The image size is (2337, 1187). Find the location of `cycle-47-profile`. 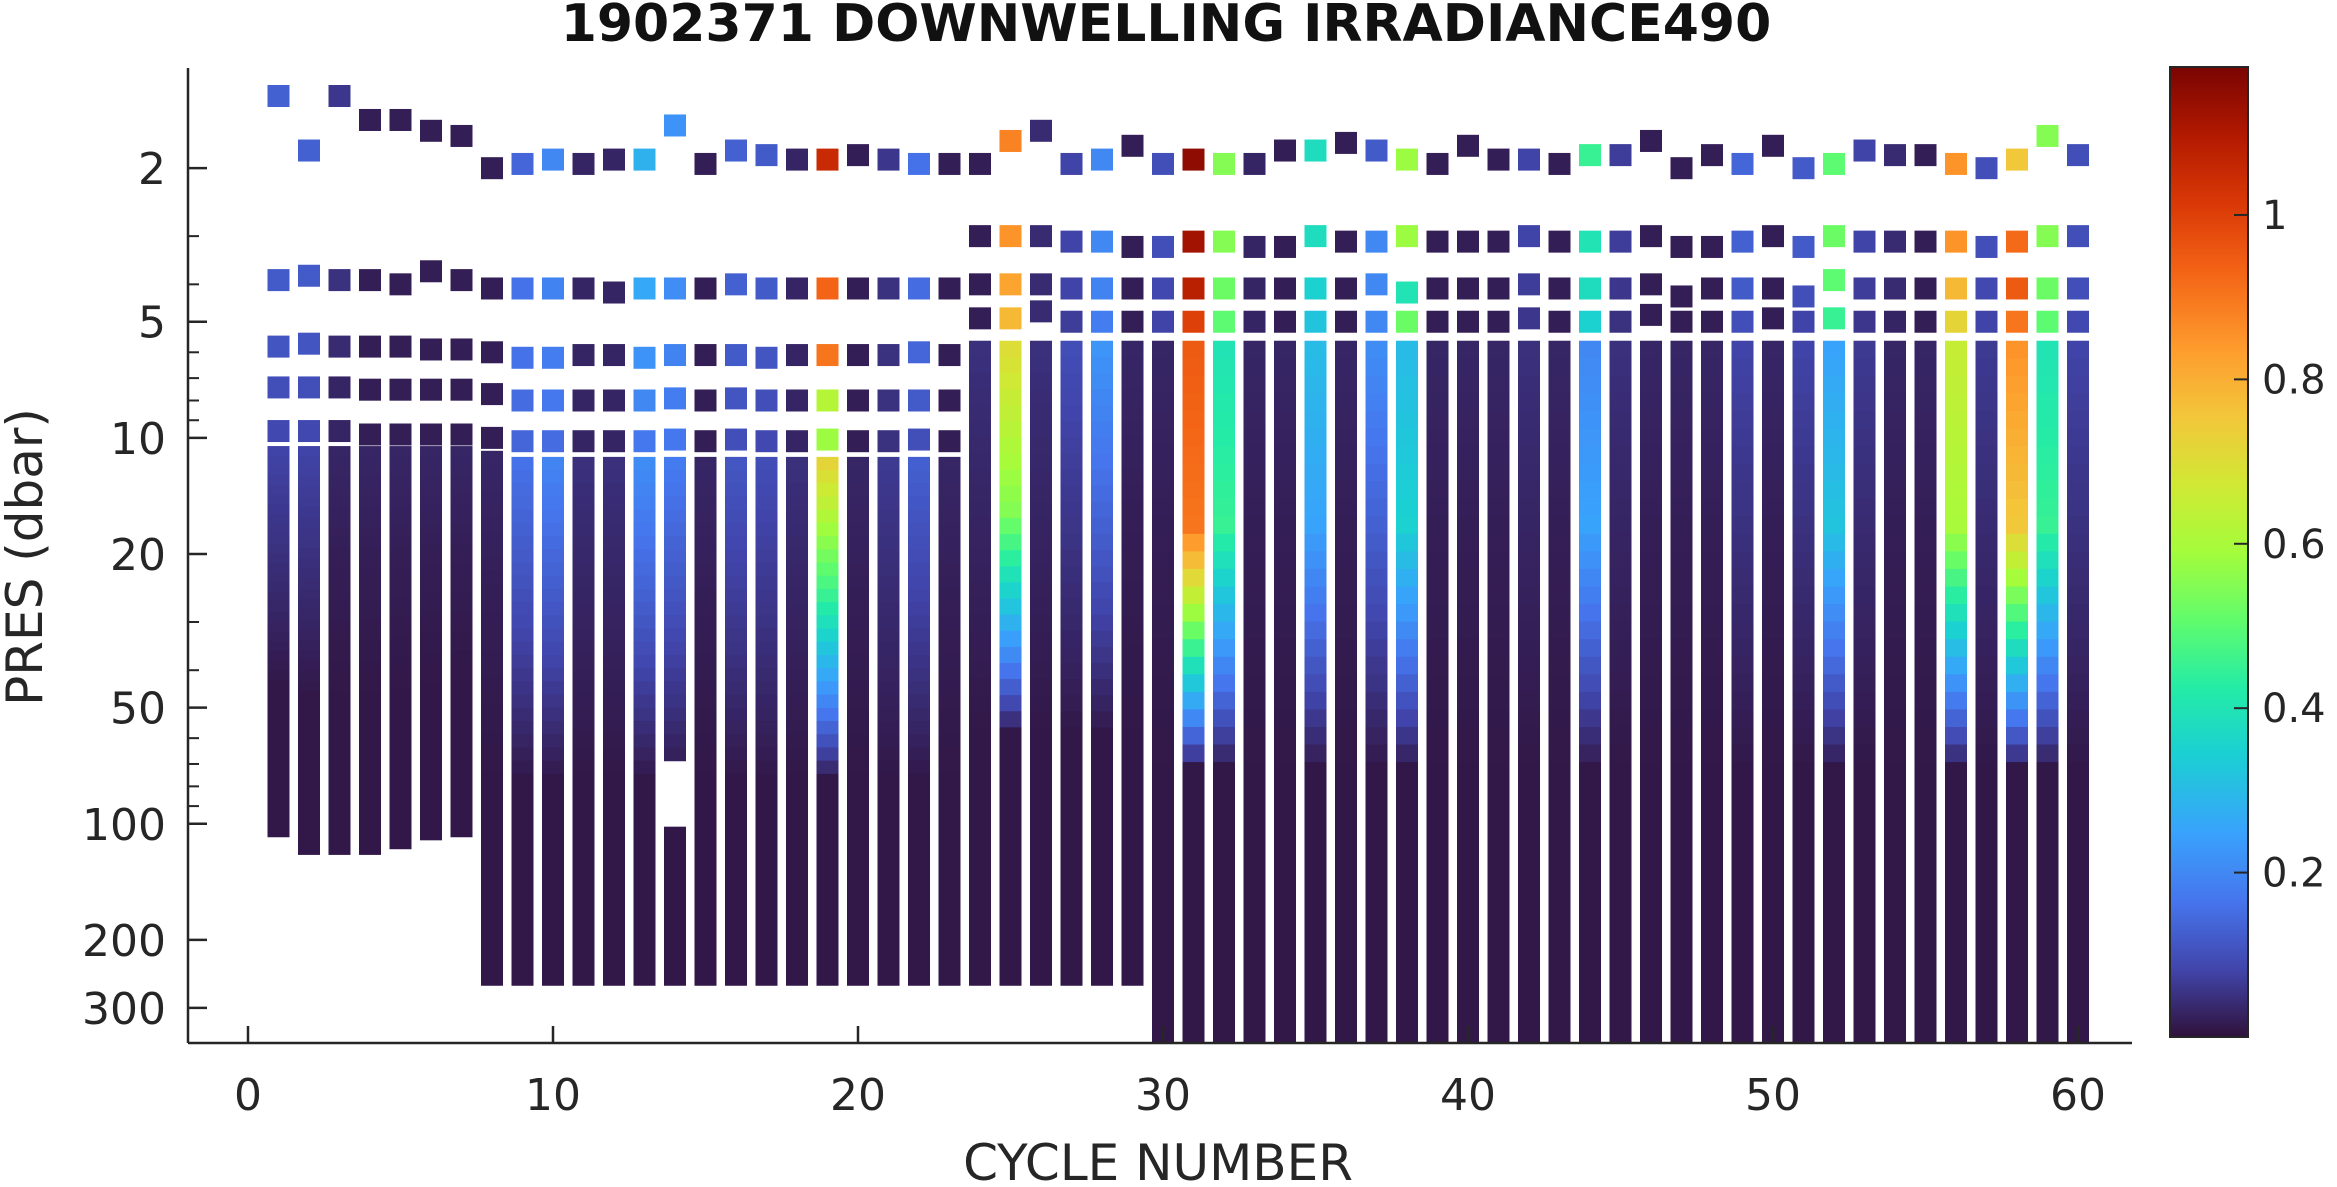

cycle-47-profile is located at coordinates (1681, 600).